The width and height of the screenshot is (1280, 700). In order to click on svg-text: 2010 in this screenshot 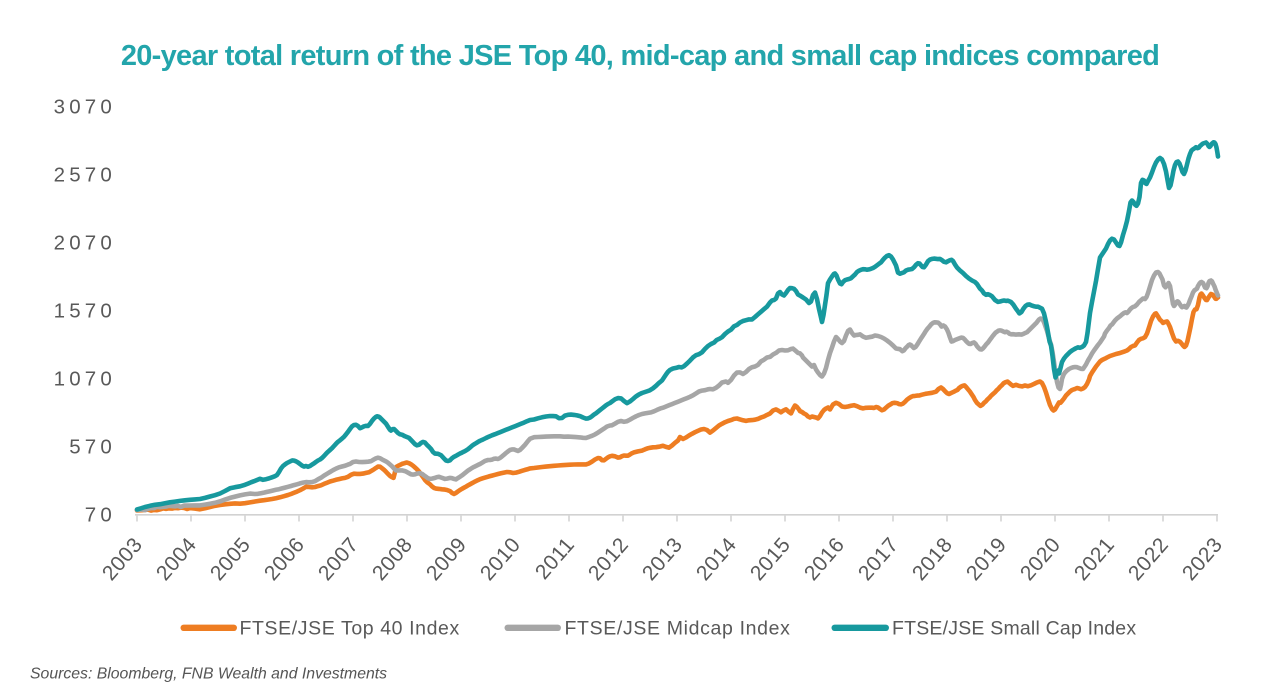, I will do `click(500, 559)`.